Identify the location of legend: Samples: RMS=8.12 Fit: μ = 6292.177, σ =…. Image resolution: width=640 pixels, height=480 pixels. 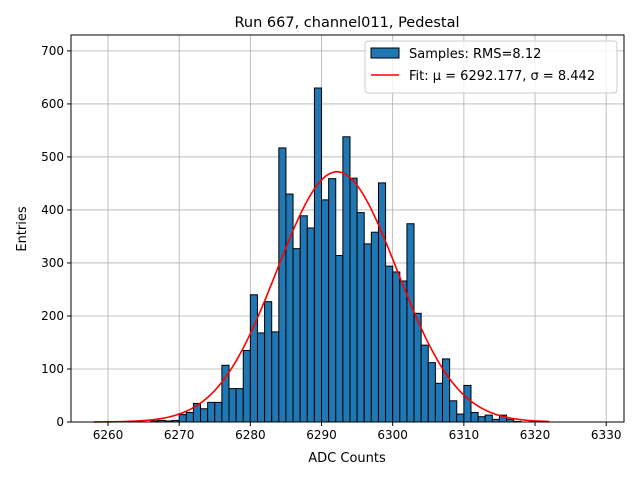
(491, 67).